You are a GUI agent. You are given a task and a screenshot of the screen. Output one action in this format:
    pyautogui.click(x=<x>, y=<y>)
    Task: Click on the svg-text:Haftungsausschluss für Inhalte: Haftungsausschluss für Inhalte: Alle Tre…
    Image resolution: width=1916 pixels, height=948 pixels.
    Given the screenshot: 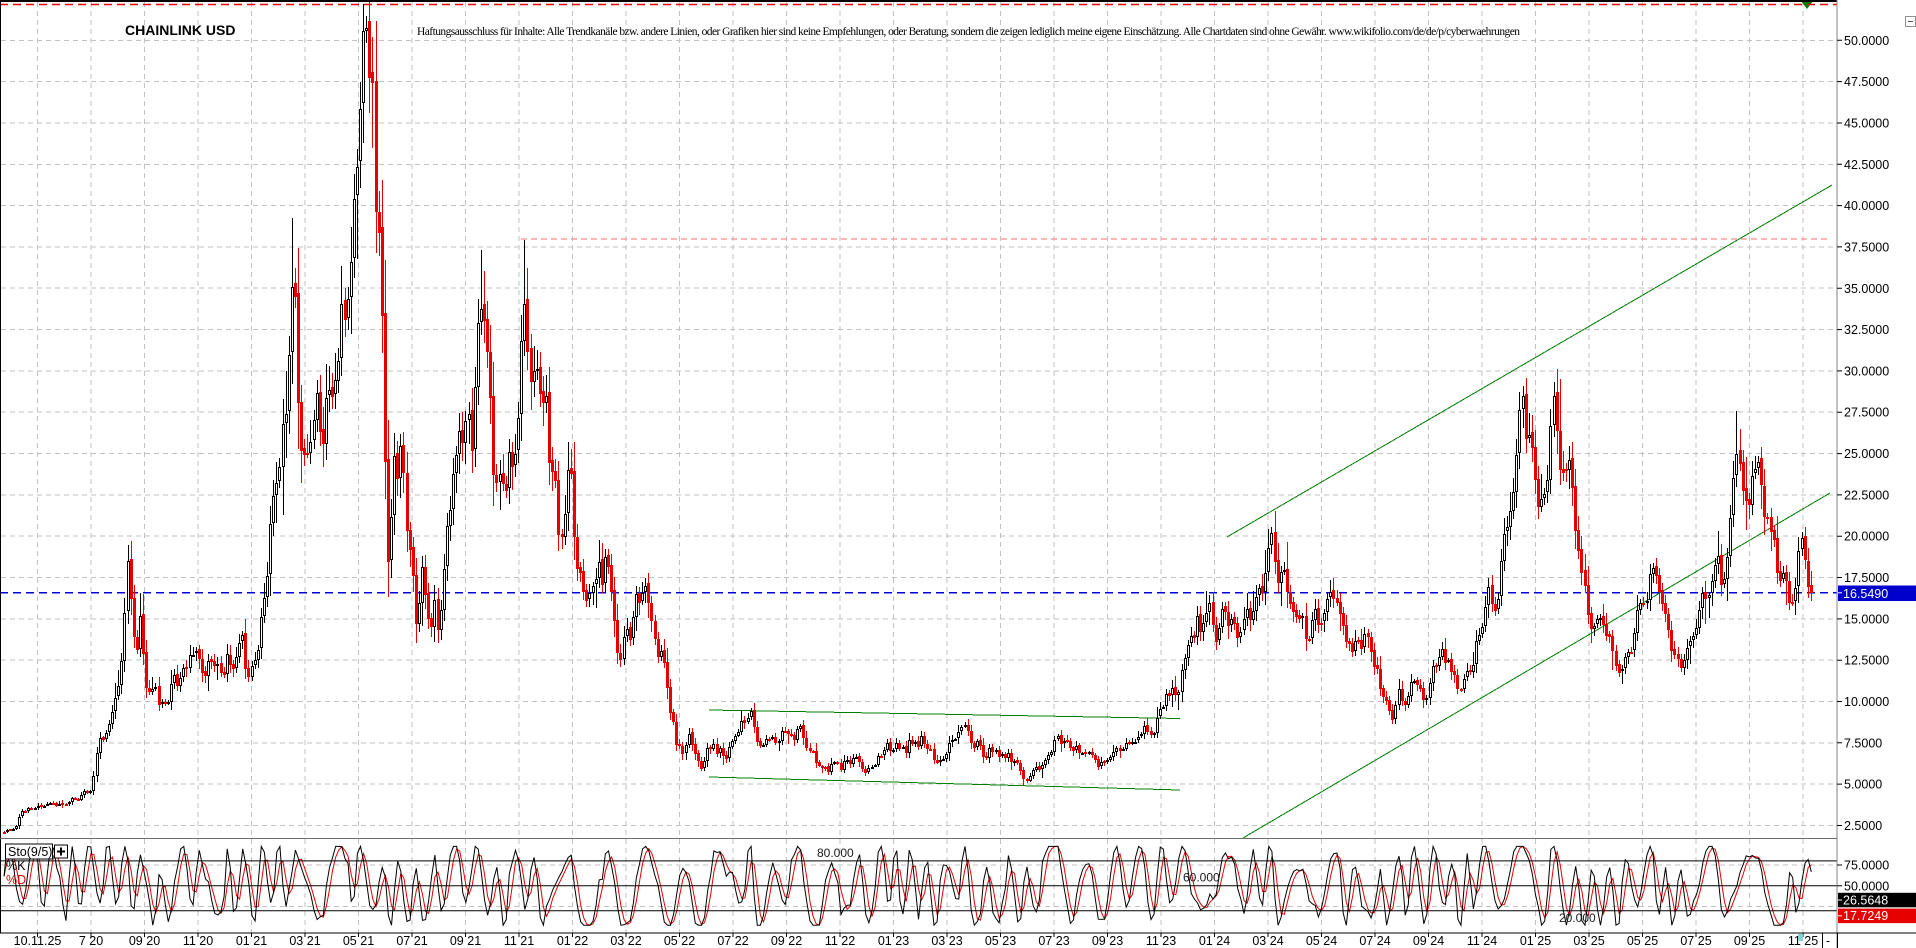 What is the action you would take?
    pyautogui.click(x=968, y=32)
    